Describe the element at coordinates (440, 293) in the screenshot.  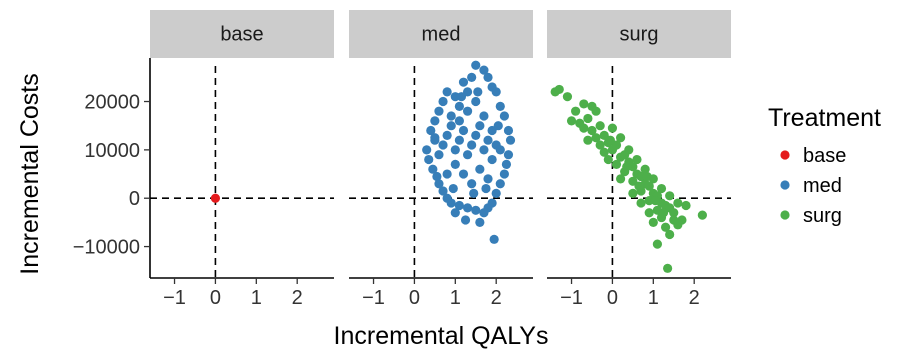
I see `x-axes: −1 0 1 2 −1 0 1 2 −1 0 1 2` at that location.